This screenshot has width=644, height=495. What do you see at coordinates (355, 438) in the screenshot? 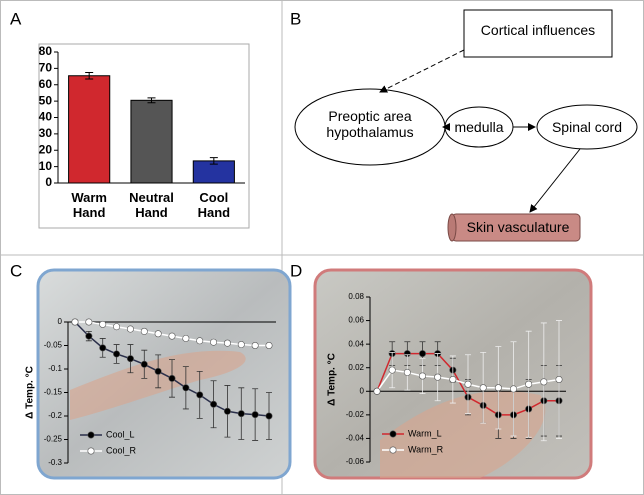
I see `y-tick-label: -0.04` at bounding box center [355, 438].